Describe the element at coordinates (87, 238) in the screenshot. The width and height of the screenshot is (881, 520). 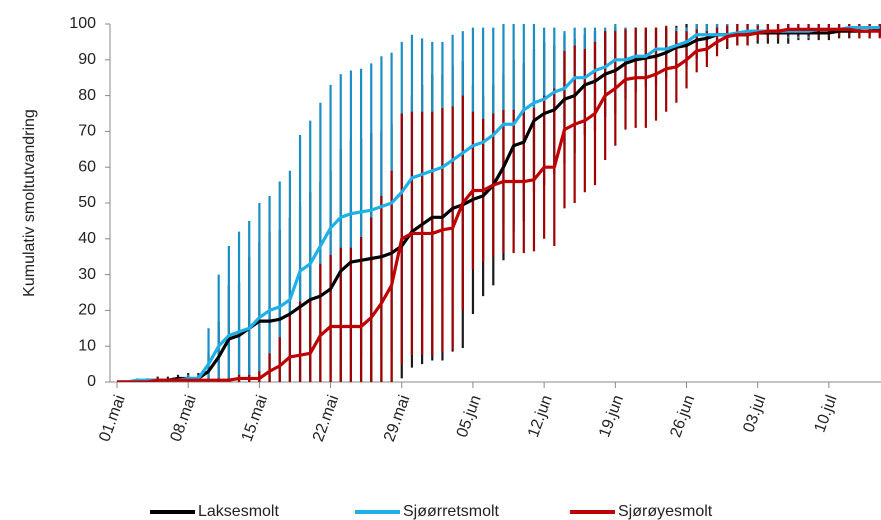
I see `y-tick-label: 40` at that location.